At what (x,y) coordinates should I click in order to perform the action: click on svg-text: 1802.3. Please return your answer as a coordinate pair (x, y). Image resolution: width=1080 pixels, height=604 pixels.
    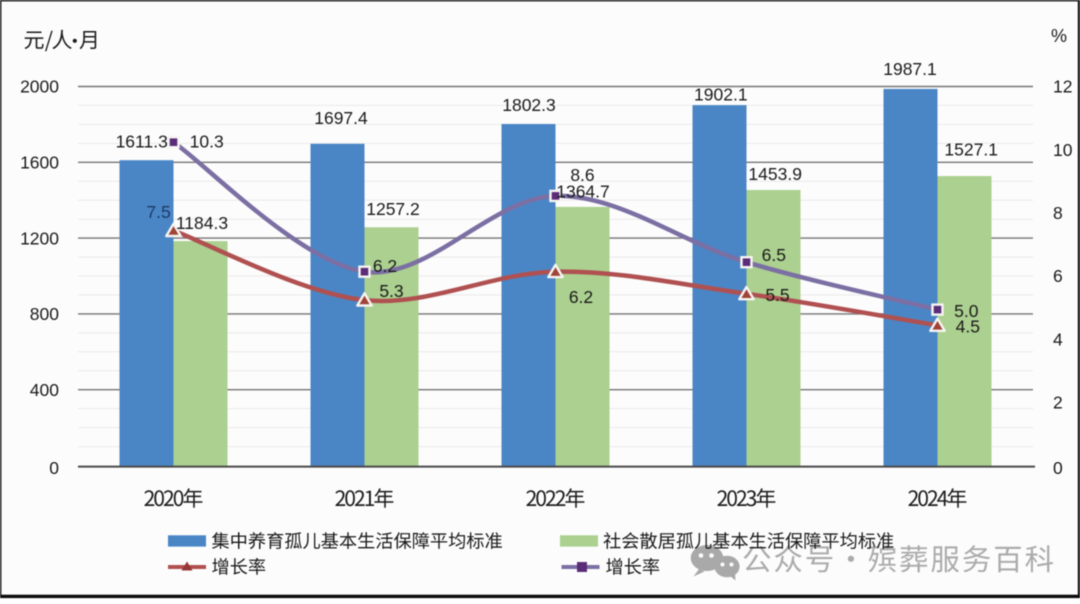
    Looking at the image, I should click on (529, 105).